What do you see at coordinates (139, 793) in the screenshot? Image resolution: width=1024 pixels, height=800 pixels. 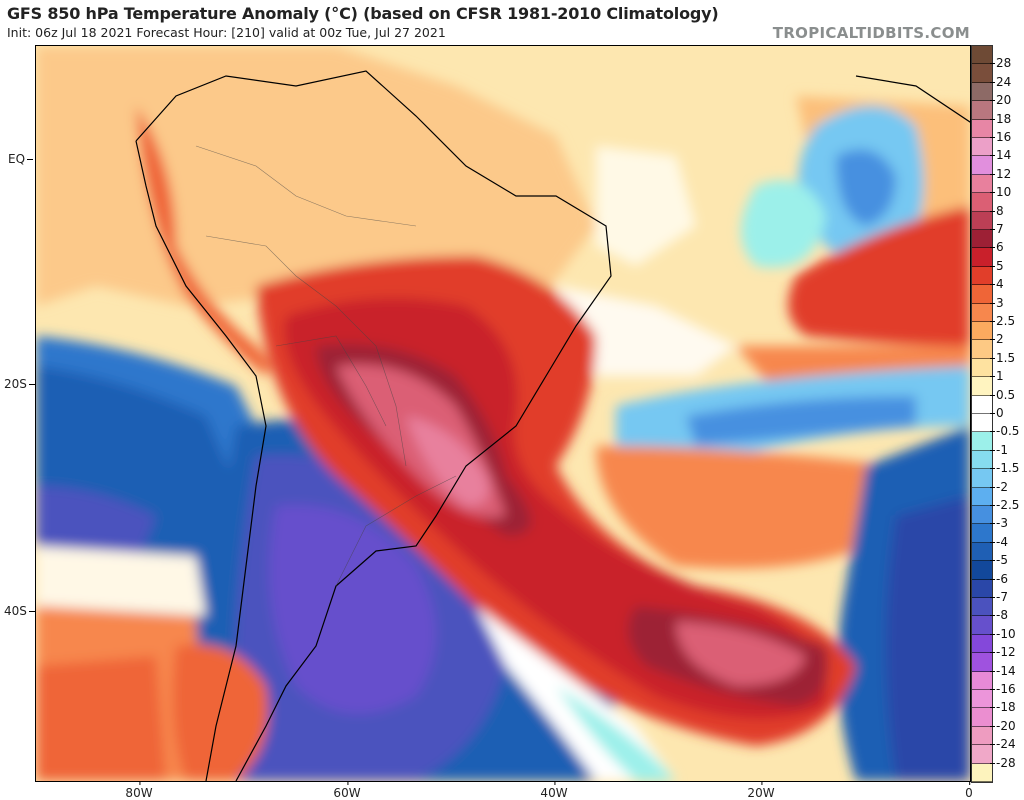 I see `x-tick-label: 80W` at bounding box center [139, 793].